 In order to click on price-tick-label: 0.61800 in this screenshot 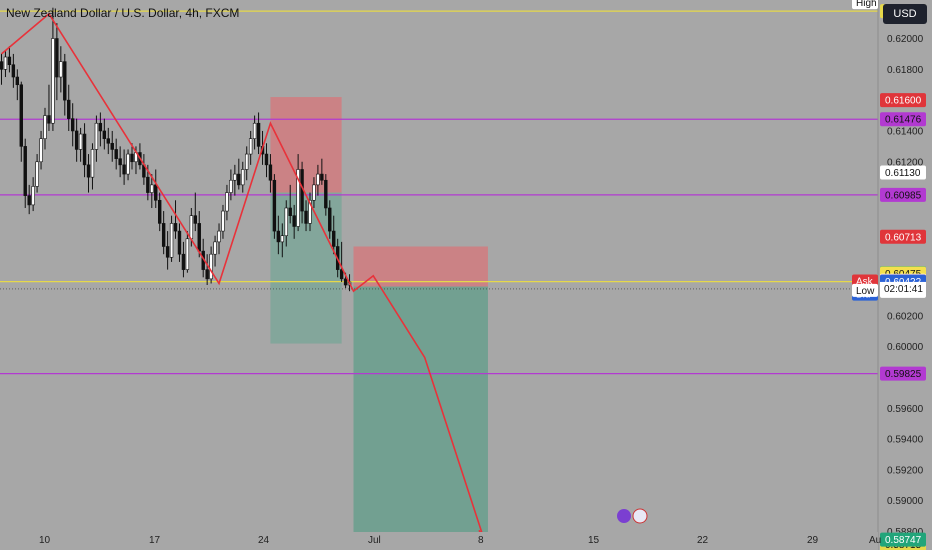, I will do `click(905, 70)`.